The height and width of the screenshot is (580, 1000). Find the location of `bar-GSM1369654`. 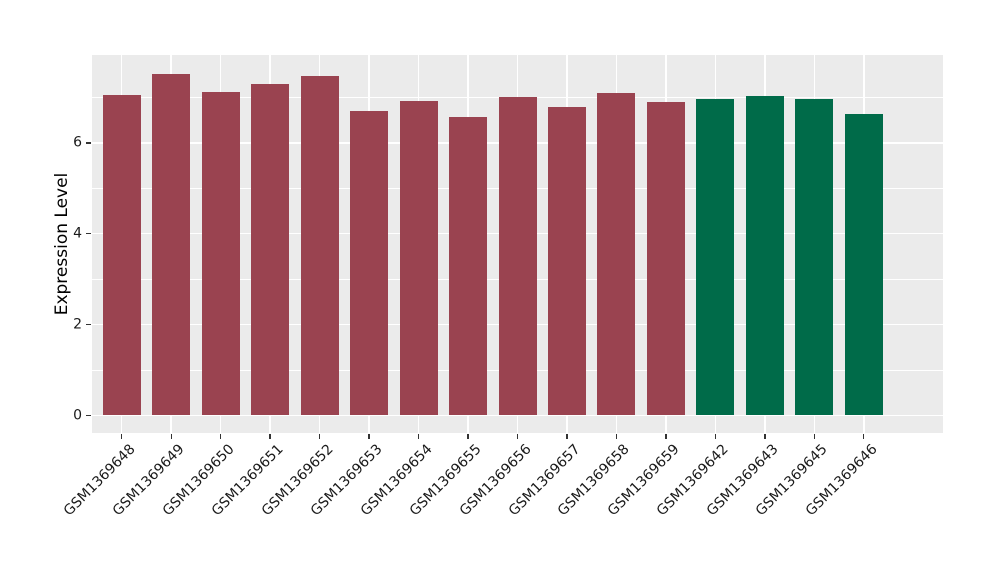

bar-GSM1369654 is located at coordinates (418, 258).